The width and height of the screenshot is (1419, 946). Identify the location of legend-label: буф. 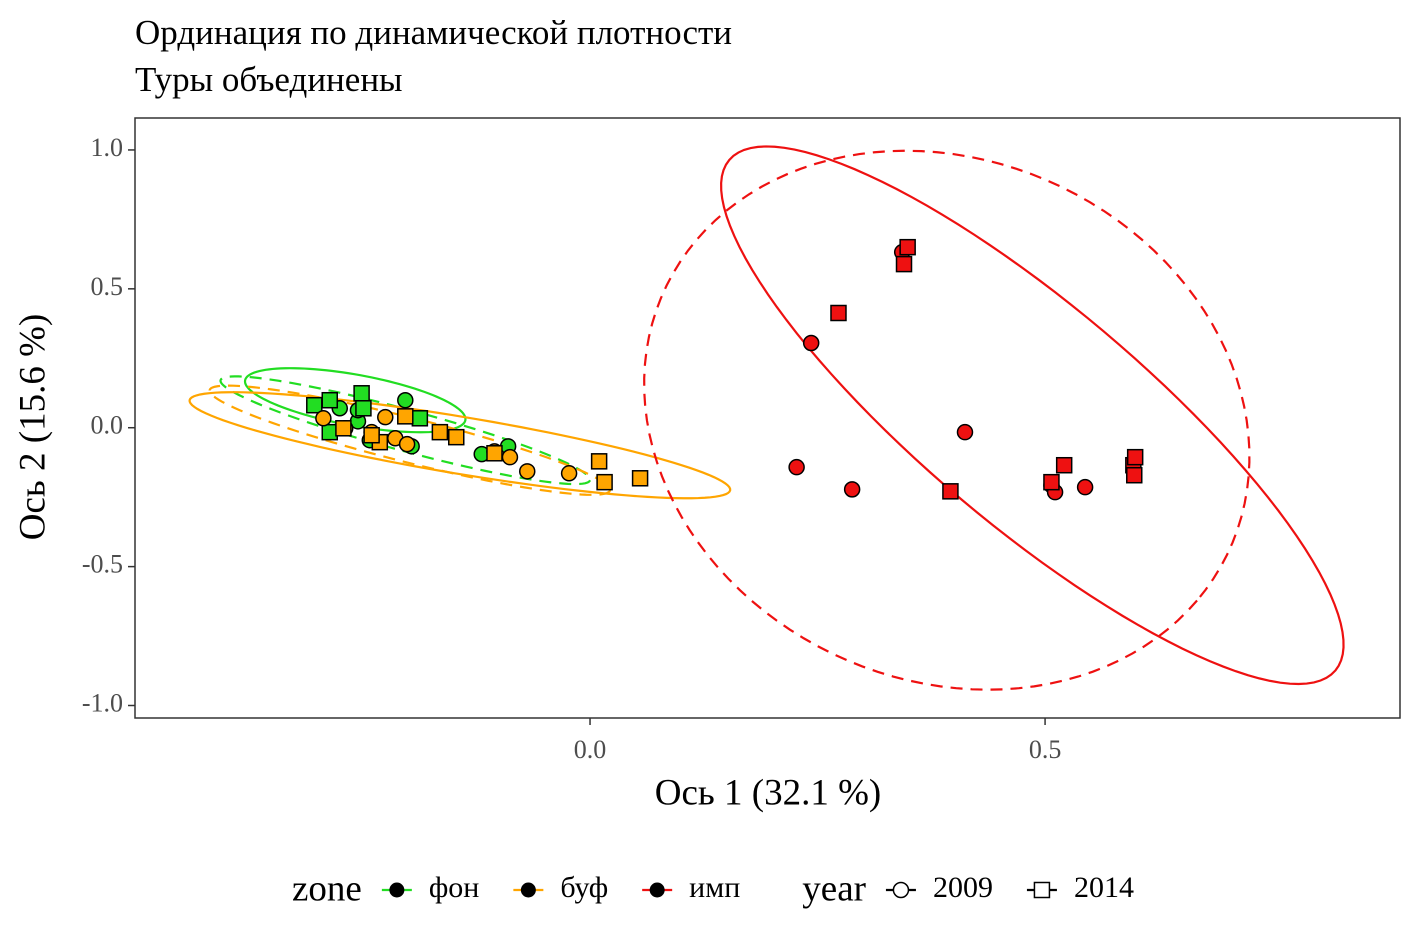
(584, 887).